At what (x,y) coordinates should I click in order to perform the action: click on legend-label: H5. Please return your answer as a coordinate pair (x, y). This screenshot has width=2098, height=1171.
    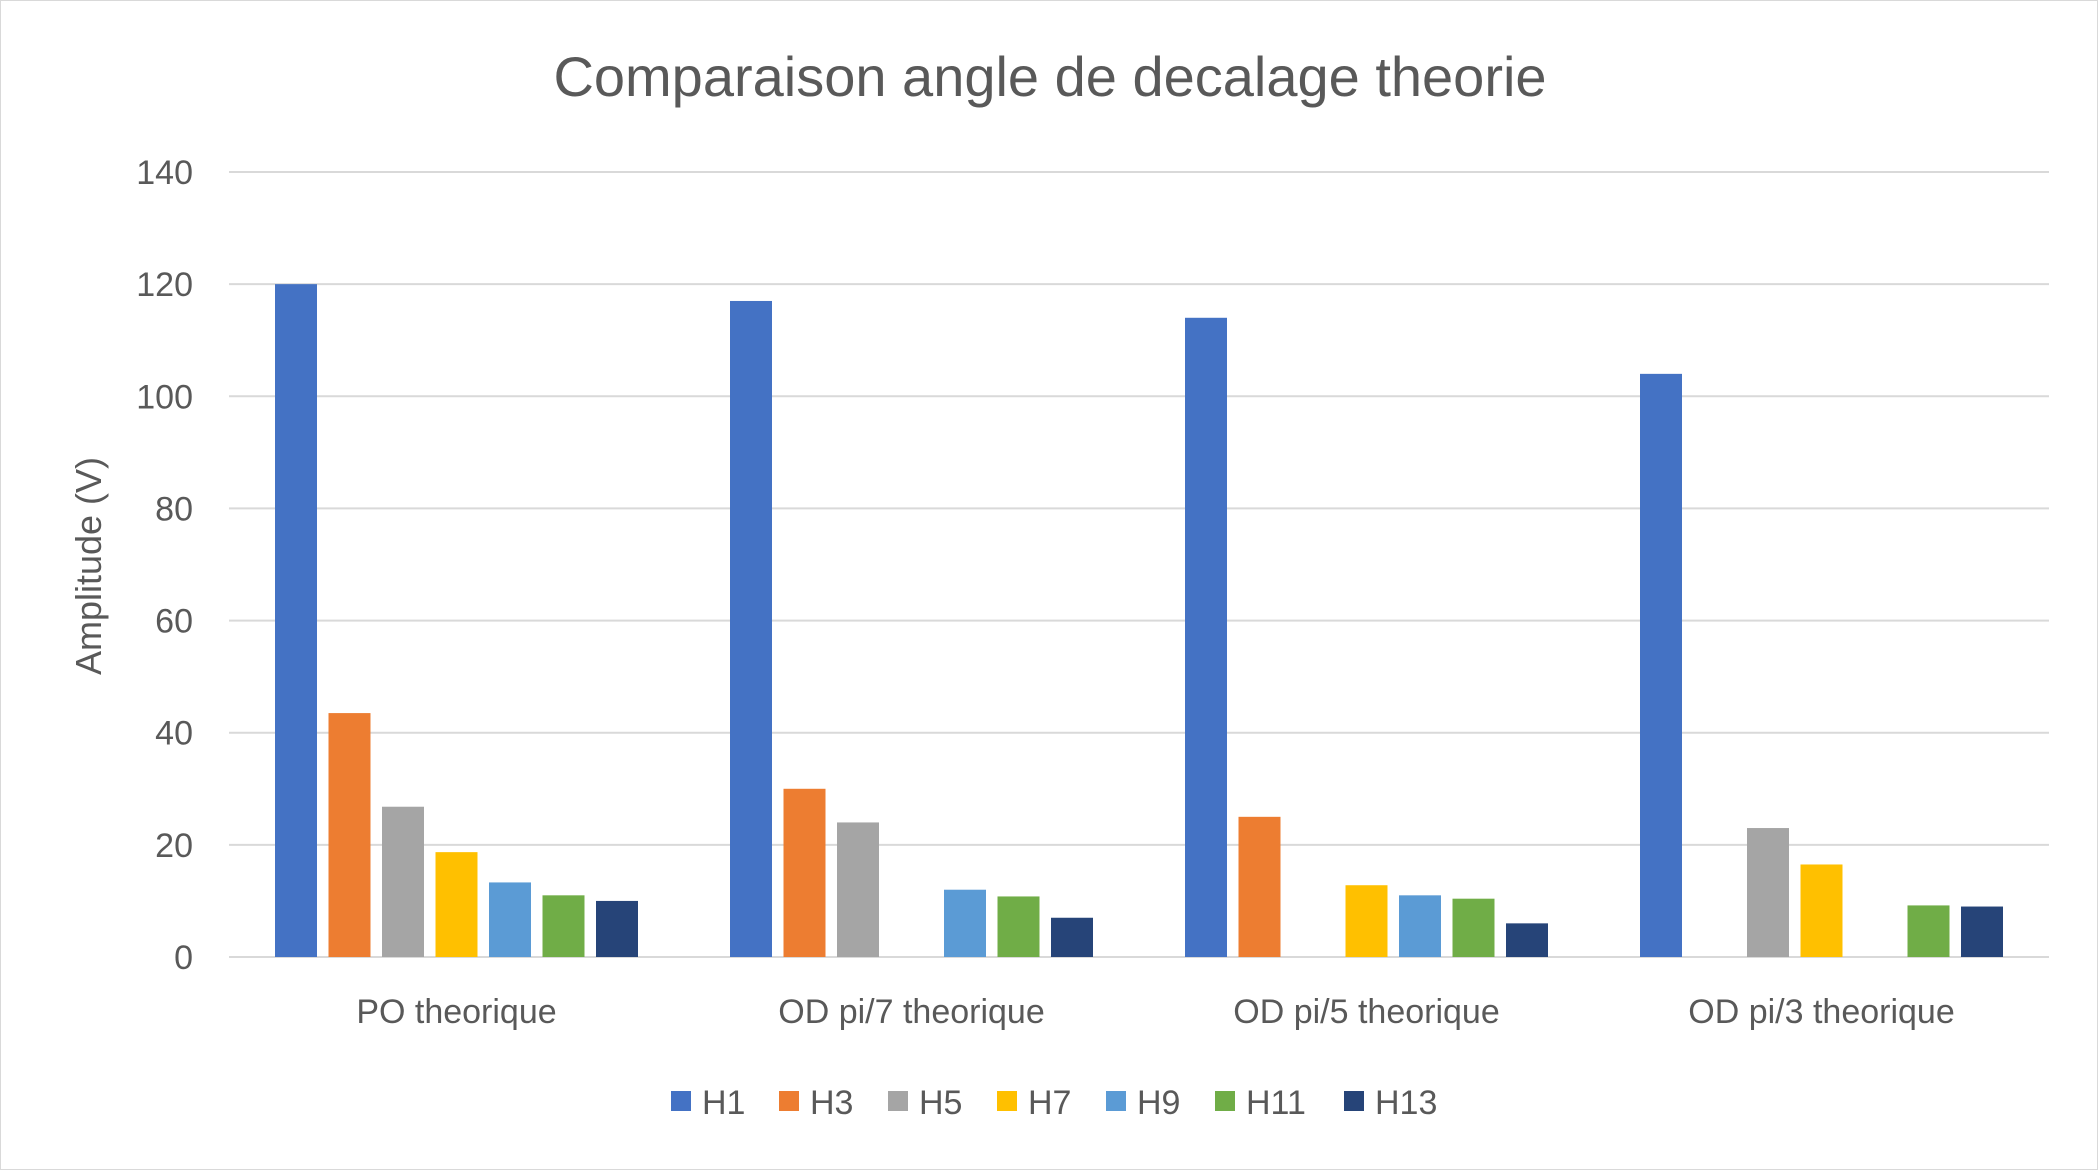
    Looking at the image, I should click on (940, 1103).